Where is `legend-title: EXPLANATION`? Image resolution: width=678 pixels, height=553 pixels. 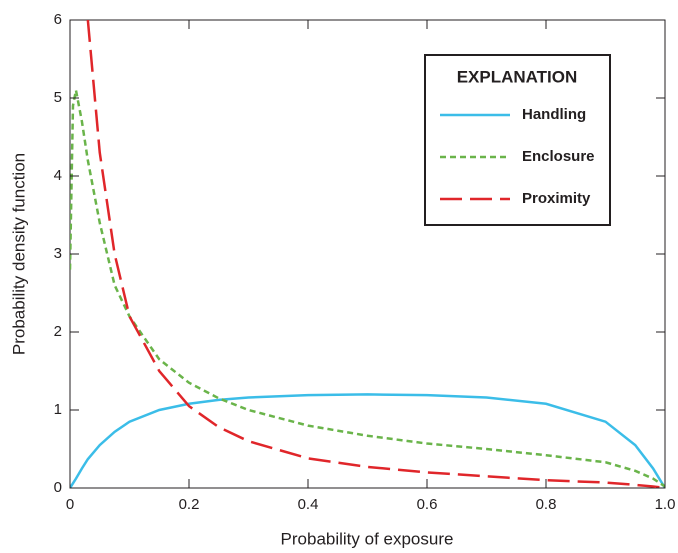
legend-title: EXPLANATION is located at coordinates (517, 76).